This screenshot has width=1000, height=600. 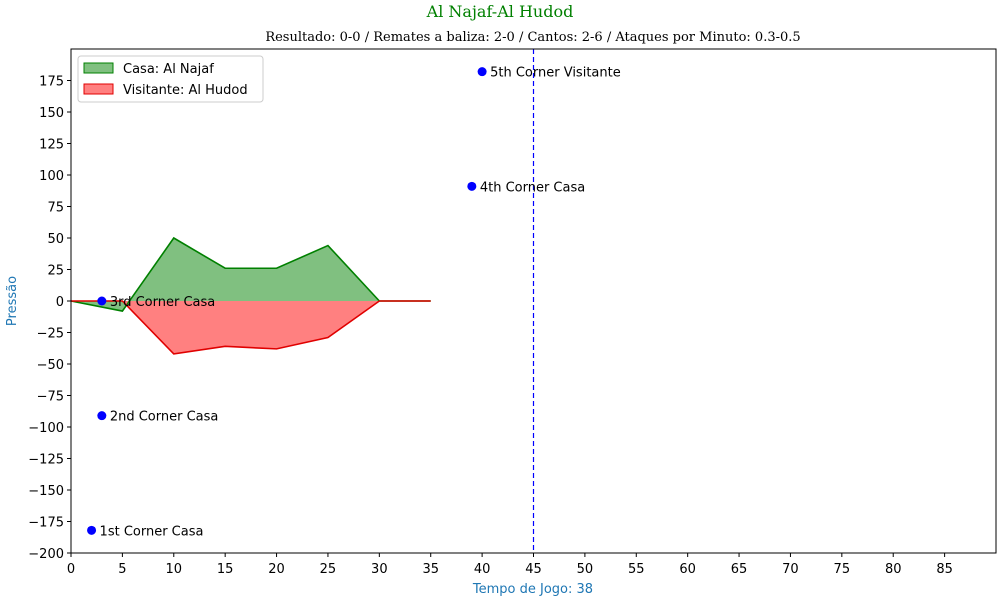 I want to click on y-tick-label--50: −50, so click(x=50, y=365).